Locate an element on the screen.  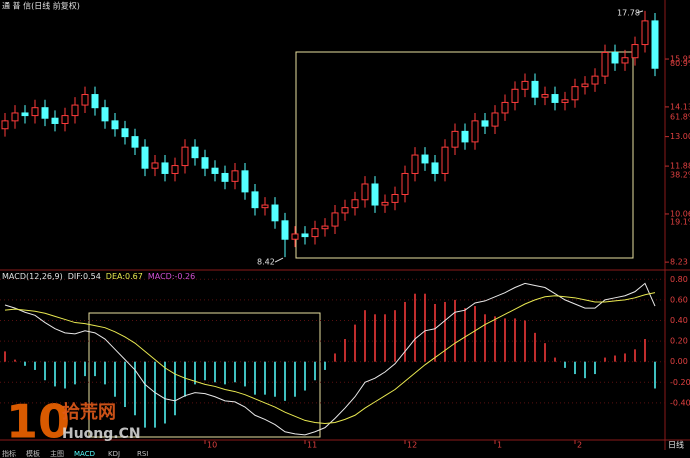
y-tick-label: 0.00 is located at coordinates (679, 361).